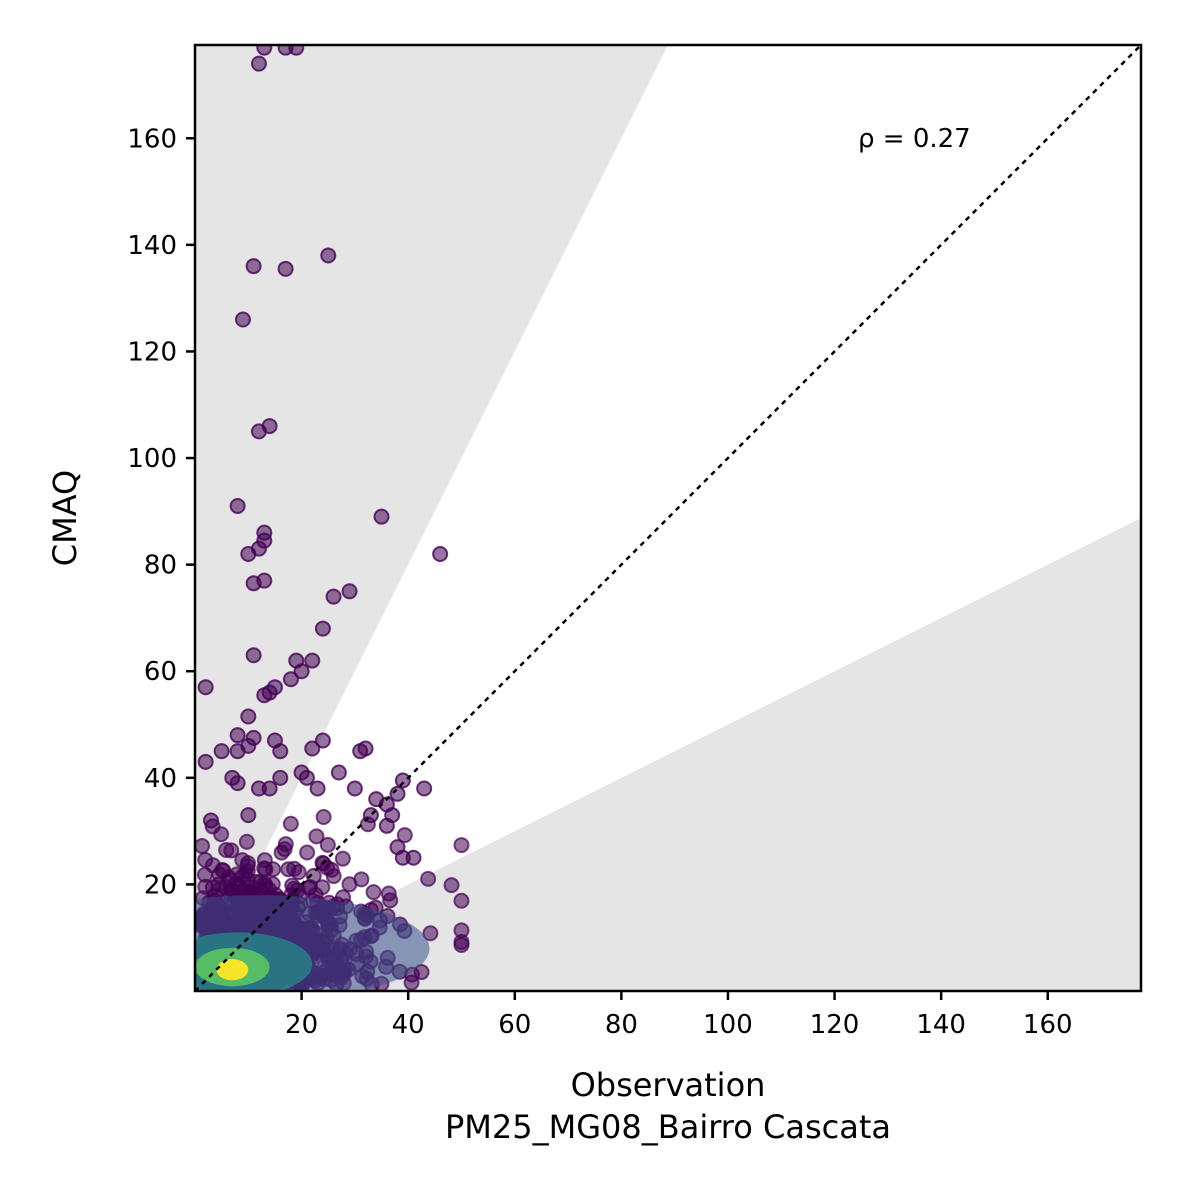  I want to click on x-tick-label: 100, so click(728, 1025).